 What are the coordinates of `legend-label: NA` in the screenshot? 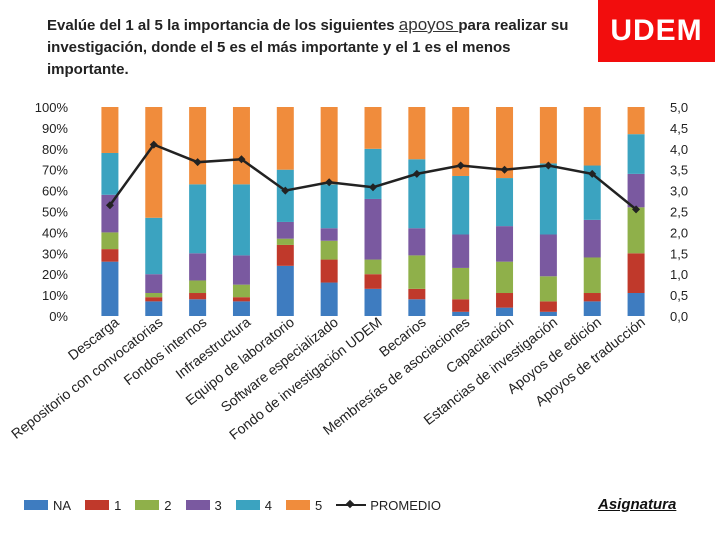 It's located at (62, 505).